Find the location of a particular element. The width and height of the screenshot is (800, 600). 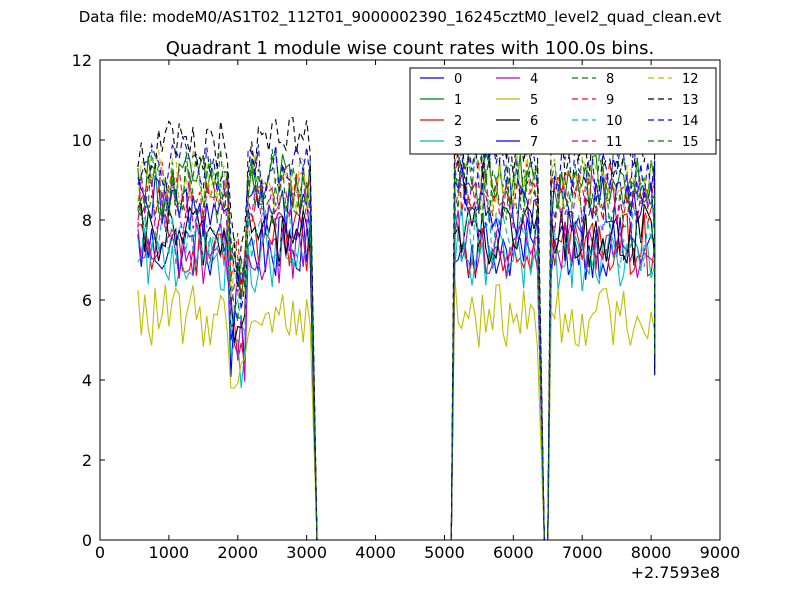

legend-label-15: 15 is located at coordinates (690, 142).